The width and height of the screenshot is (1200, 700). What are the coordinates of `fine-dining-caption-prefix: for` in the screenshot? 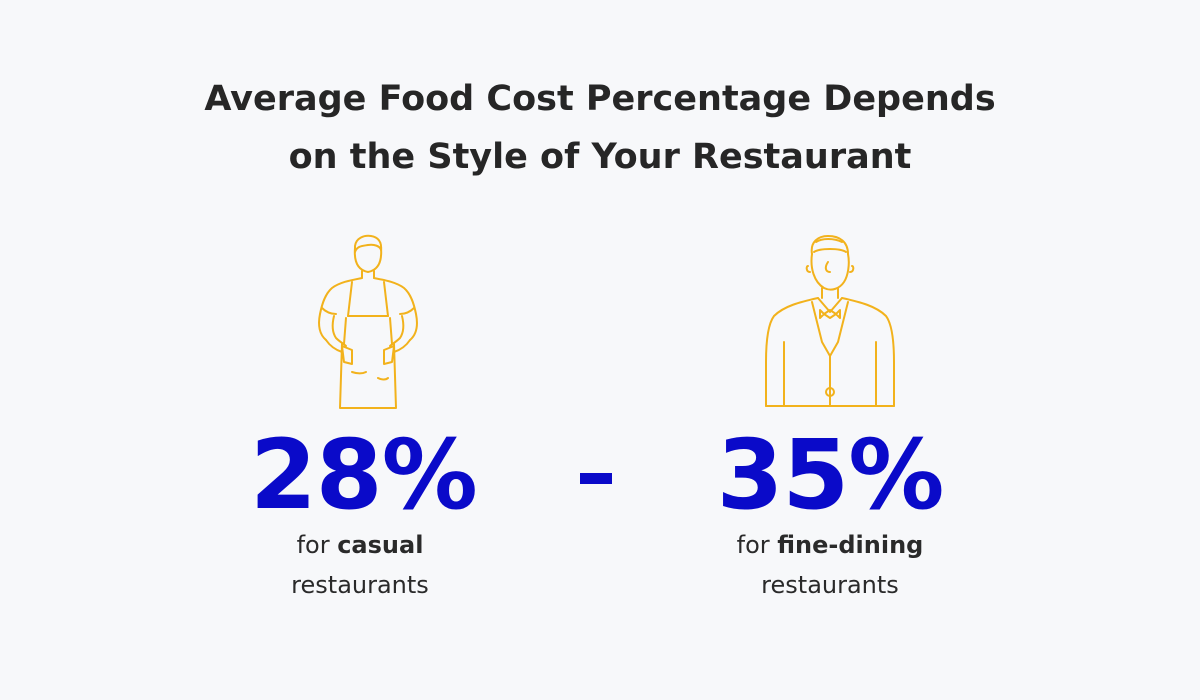 It's located at (753, 545).